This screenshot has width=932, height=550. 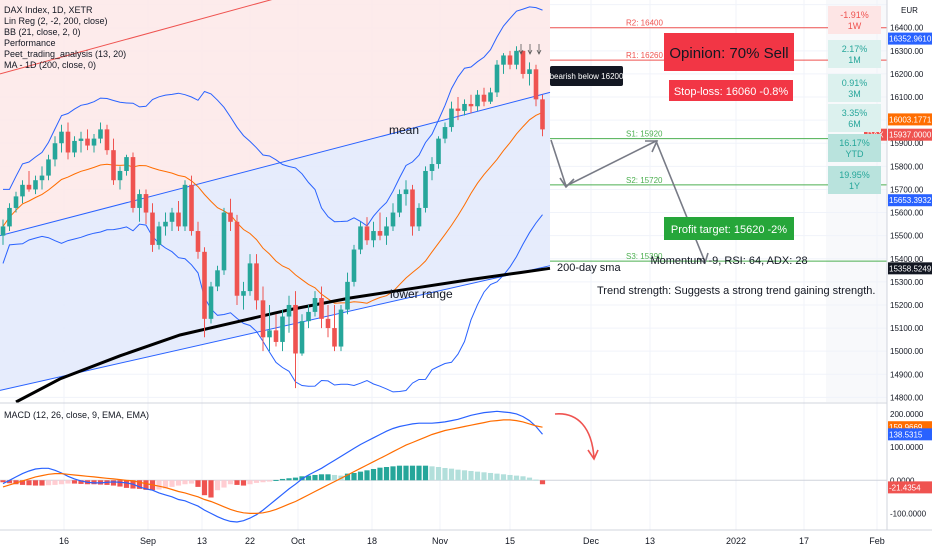 I want to click on time-tick-label: 22, so click(x=250, y=541).